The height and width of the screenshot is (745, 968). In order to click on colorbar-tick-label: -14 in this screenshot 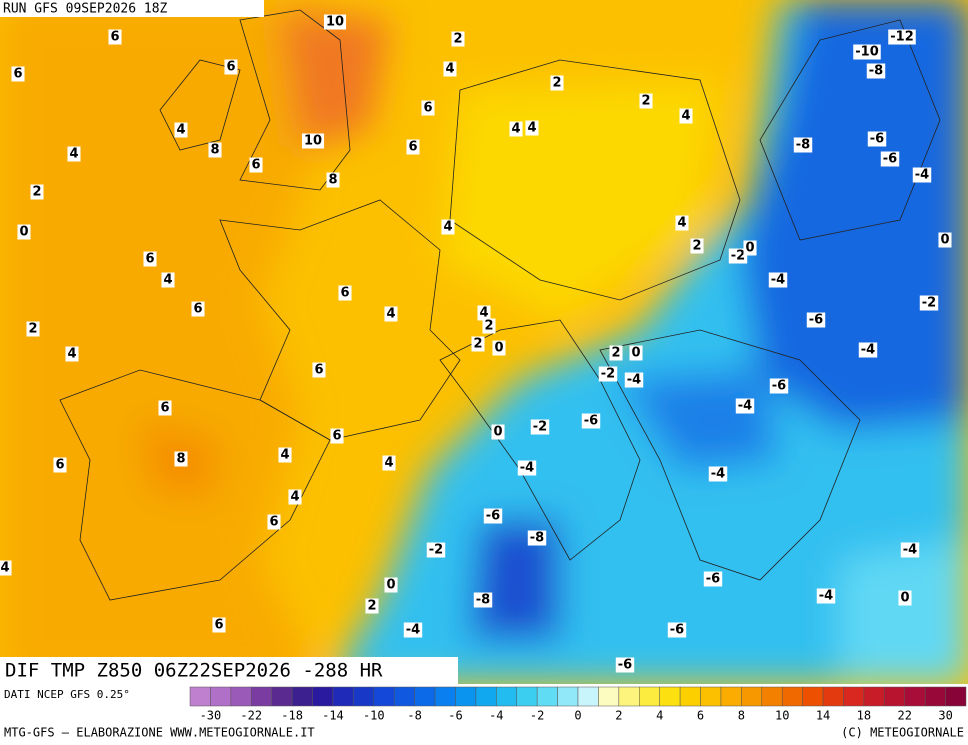, I will do `click(333, 716)`.